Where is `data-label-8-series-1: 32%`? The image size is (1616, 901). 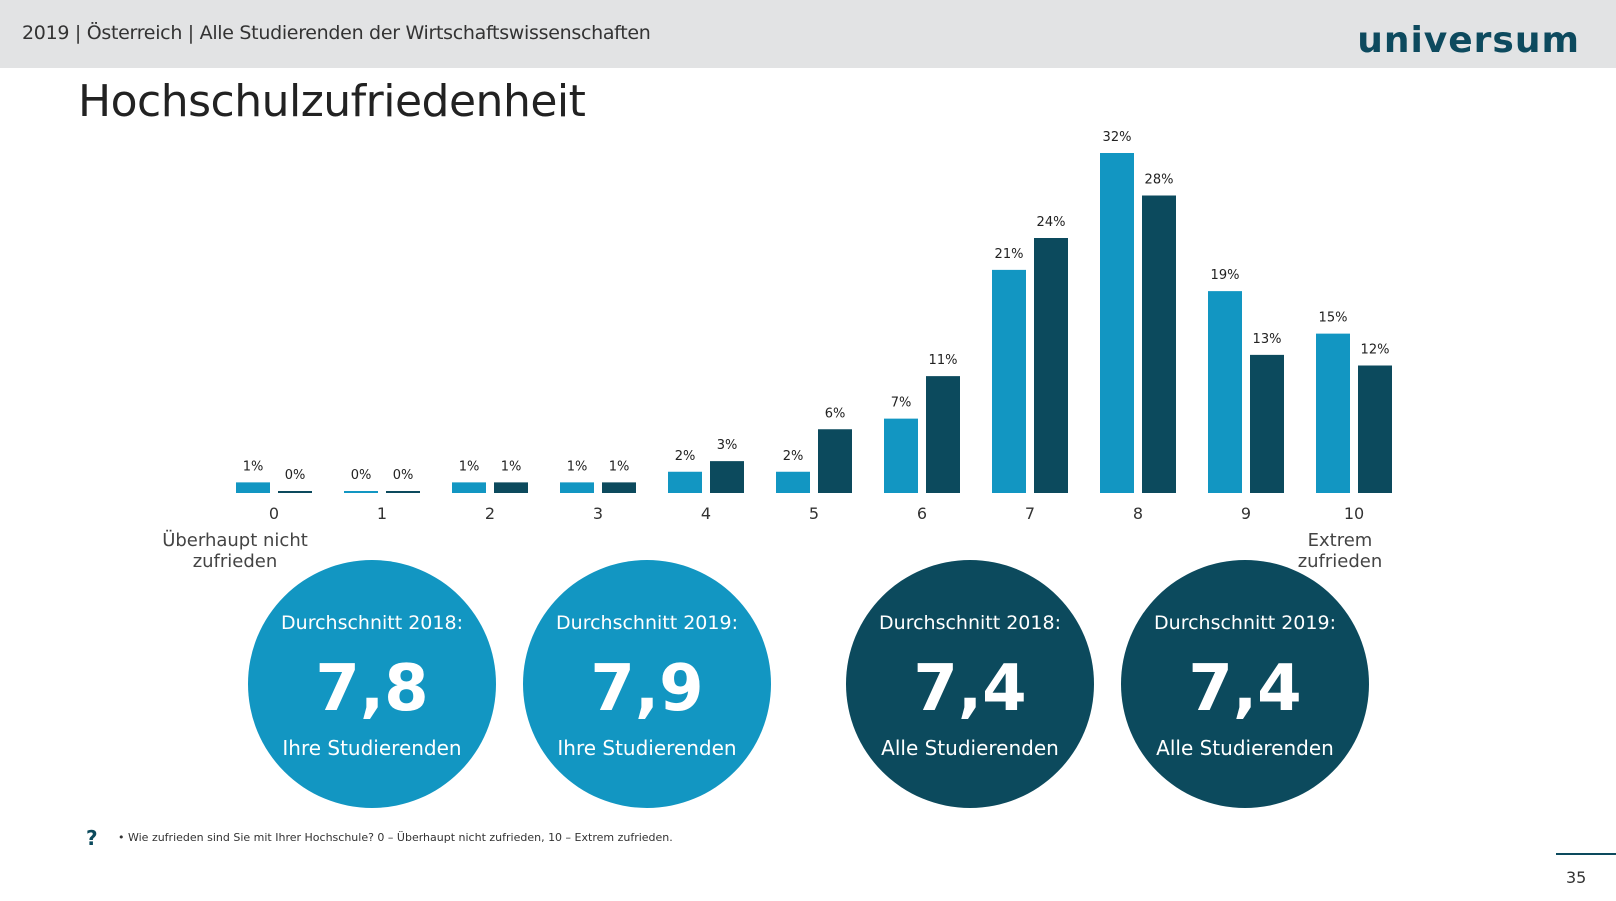
data-label-8-series-1: 32% is located at coordinates (1117, 137).